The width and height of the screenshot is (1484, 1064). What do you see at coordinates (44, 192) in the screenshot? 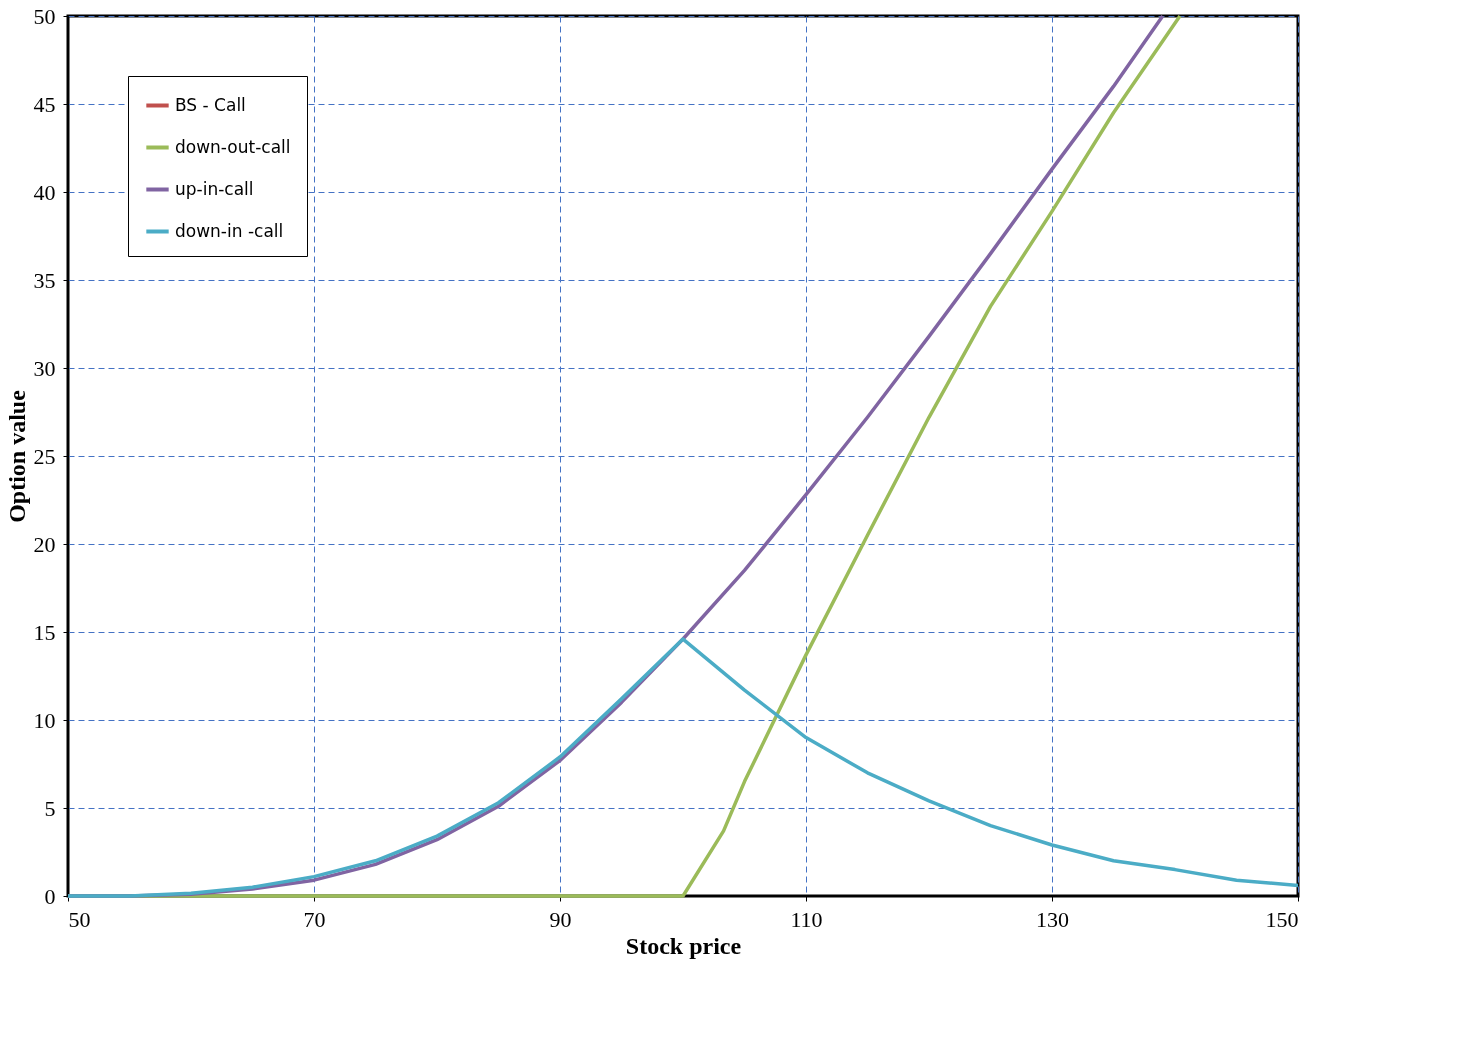
I see `y-tick-label: 40` at bounding box center [44, 192].